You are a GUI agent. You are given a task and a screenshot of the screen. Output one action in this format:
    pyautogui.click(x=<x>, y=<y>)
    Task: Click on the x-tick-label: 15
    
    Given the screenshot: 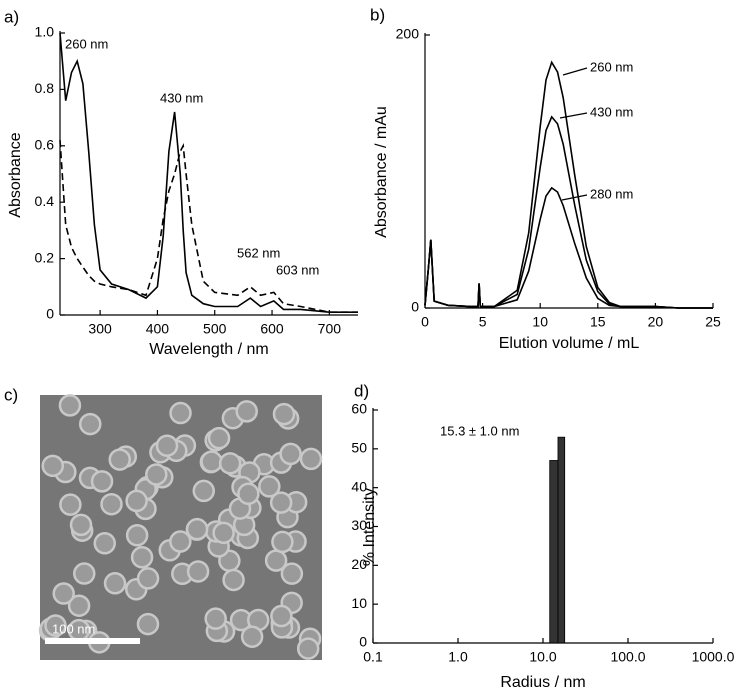 What is the action you would take?
    pyautogui.click(x=598, y=322)
    